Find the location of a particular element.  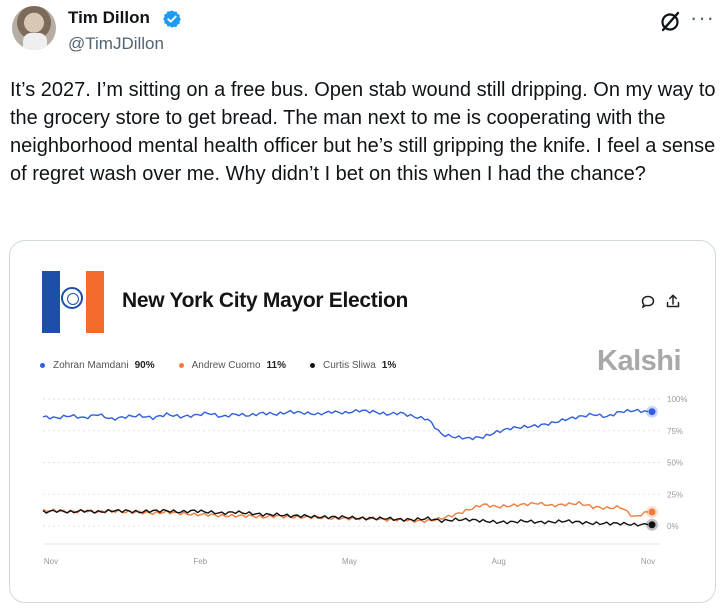

legend-value: 90% is located at coordinates (144, 365).